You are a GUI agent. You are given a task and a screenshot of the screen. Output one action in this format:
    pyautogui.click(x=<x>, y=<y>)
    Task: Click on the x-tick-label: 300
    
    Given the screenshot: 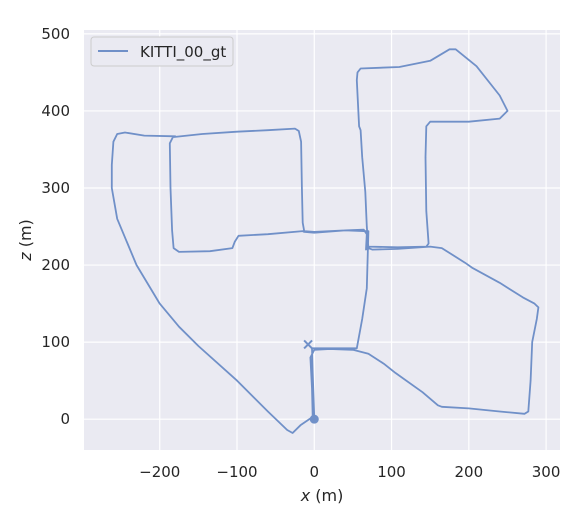 What is the action you would take?
    pyautogui.click(x=546, y=472)
    